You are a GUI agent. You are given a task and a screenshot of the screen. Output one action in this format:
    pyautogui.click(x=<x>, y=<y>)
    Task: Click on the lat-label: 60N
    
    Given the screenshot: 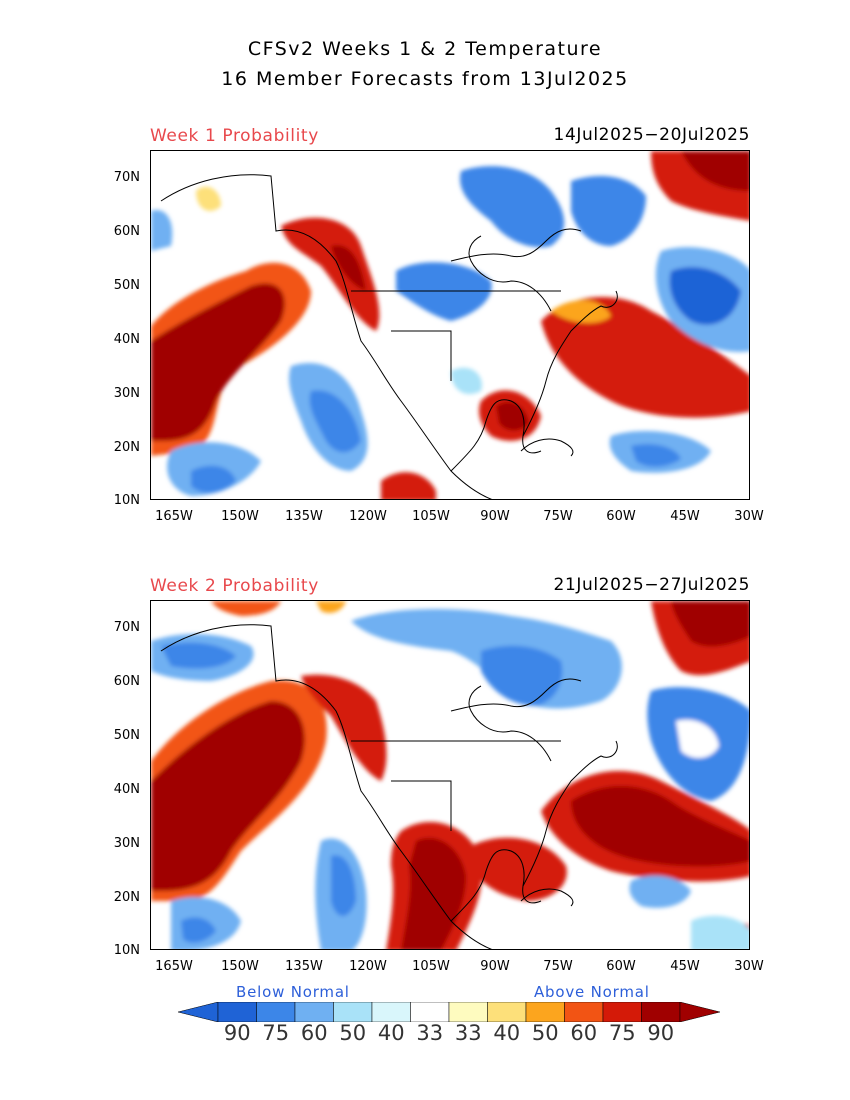 What is the action you would take?
    pyautogui.click(x=126, y=681)
    